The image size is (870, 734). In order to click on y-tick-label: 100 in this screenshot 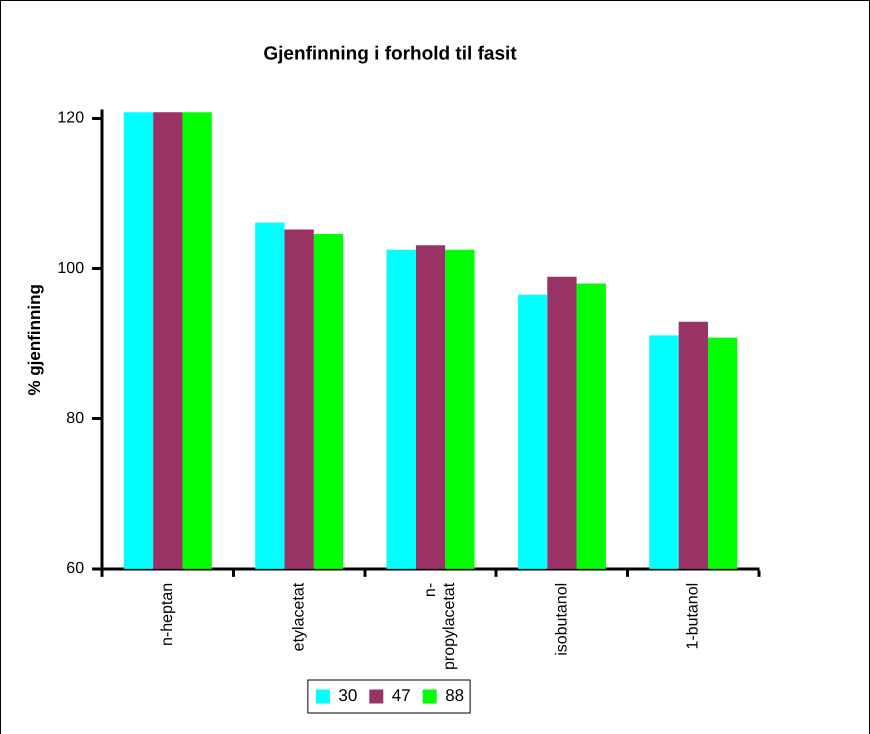, I will do `click(70, 268)`.